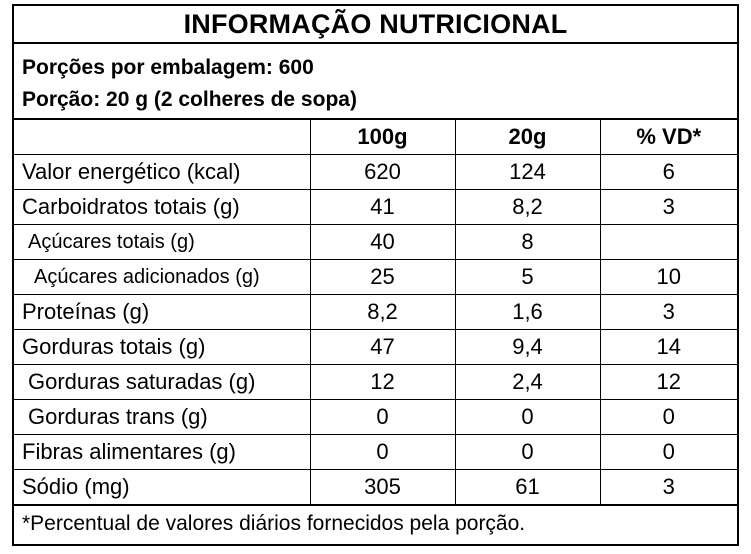 The height and width of the screenshot is (554, 751). I want to click on table-row: Valor energético (kcal) 620 124 6, so click(375, 172).